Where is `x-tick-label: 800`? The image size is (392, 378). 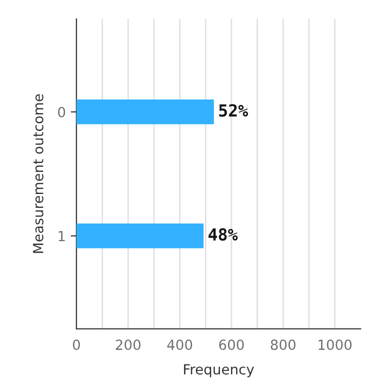
x-tick-label: 800 is located at coordinates (283, 345).